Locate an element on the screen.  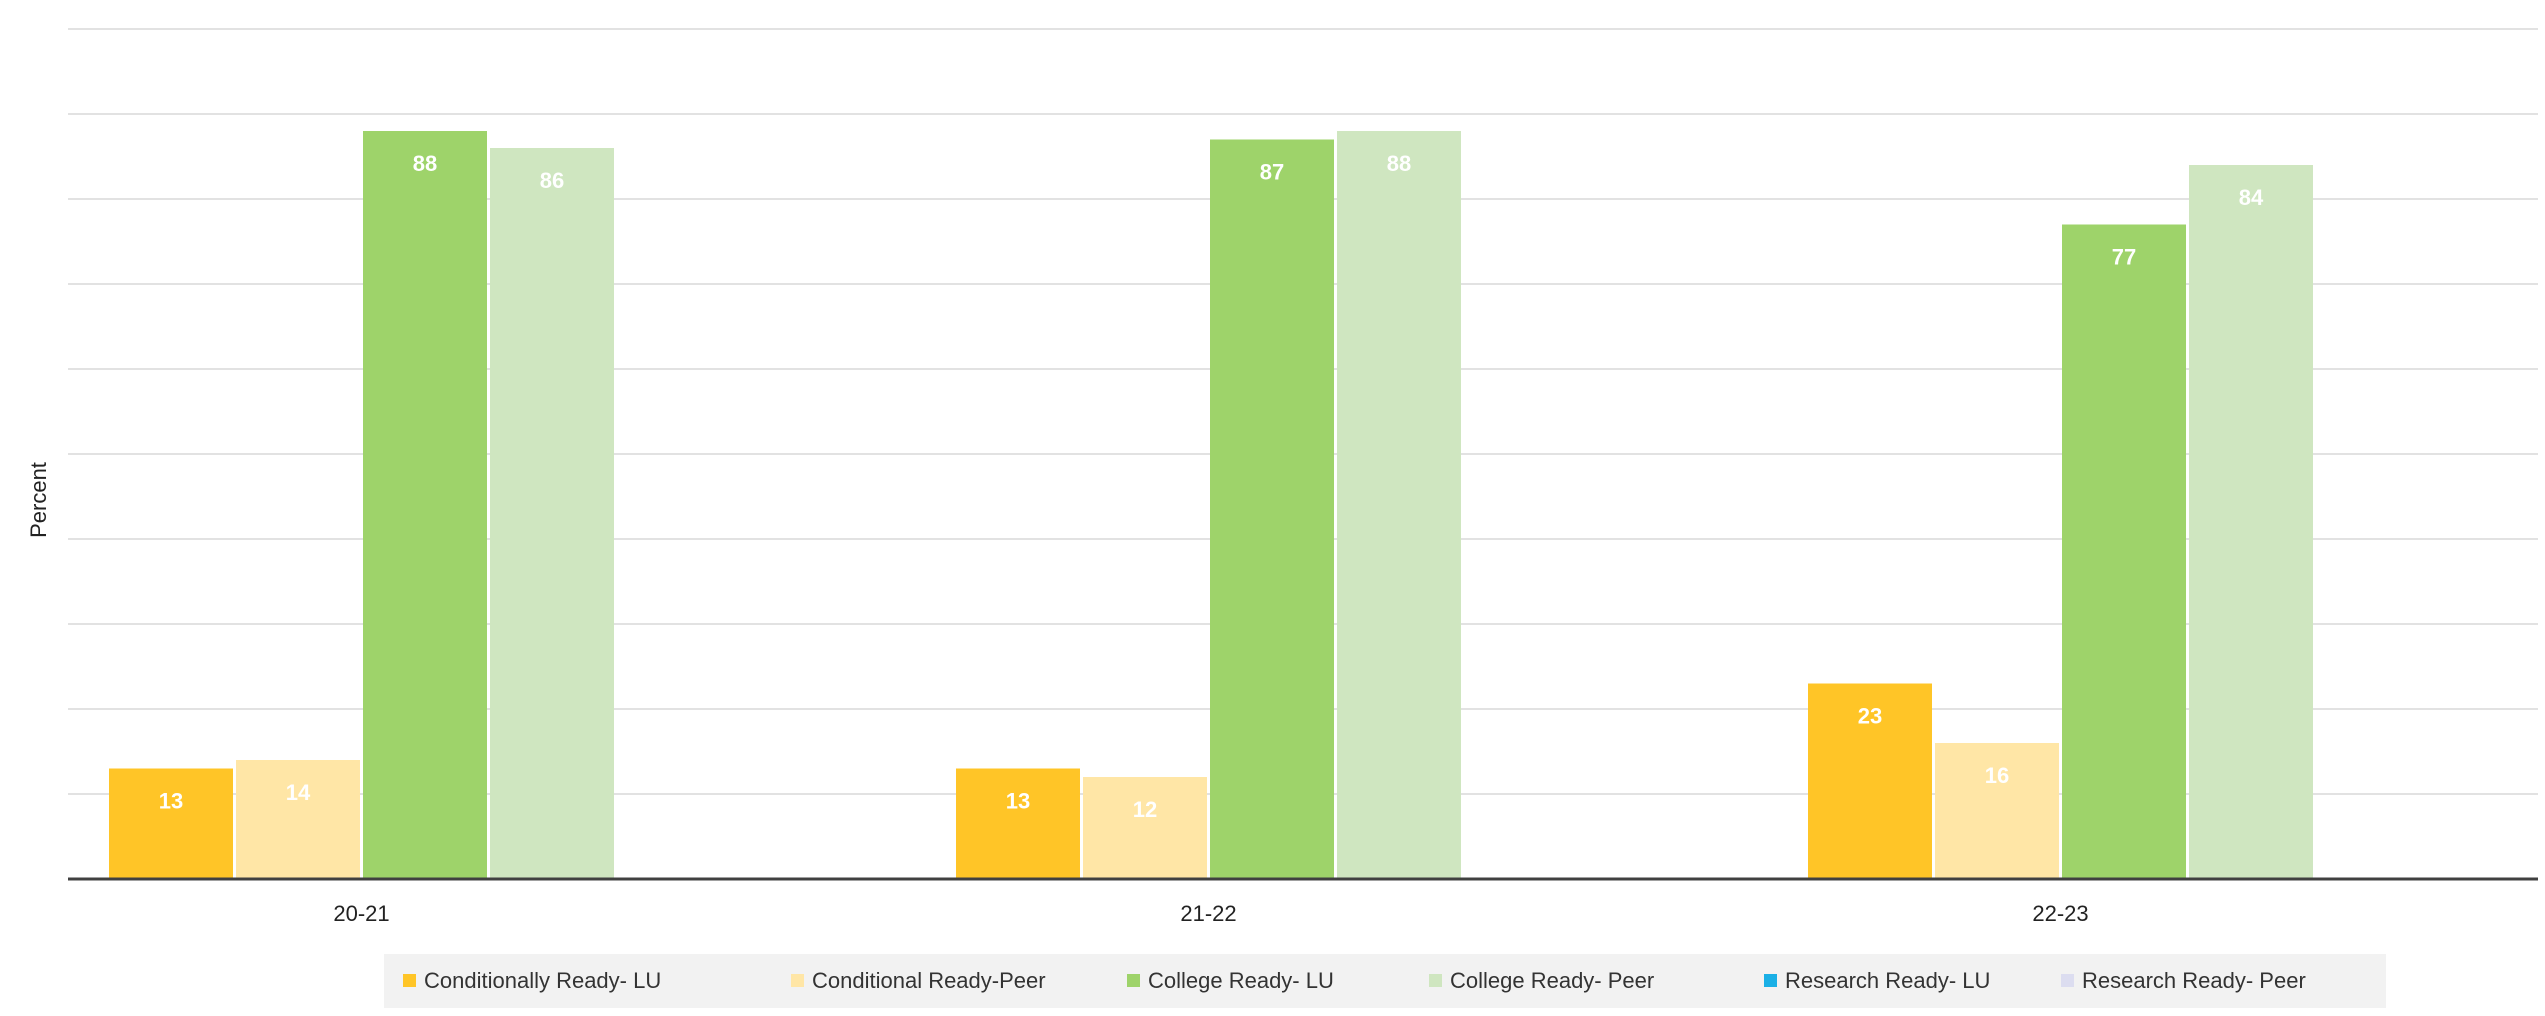
data-label: 14 is located at coordinates (298, 792).